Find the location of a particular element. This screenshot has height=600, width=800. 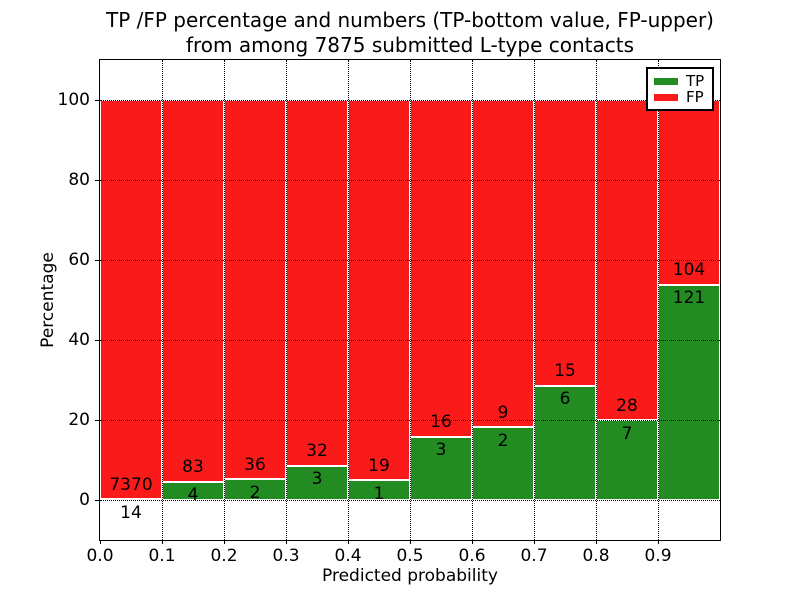

x-tick-label: 0.6 is located at coordinates (472, 556).